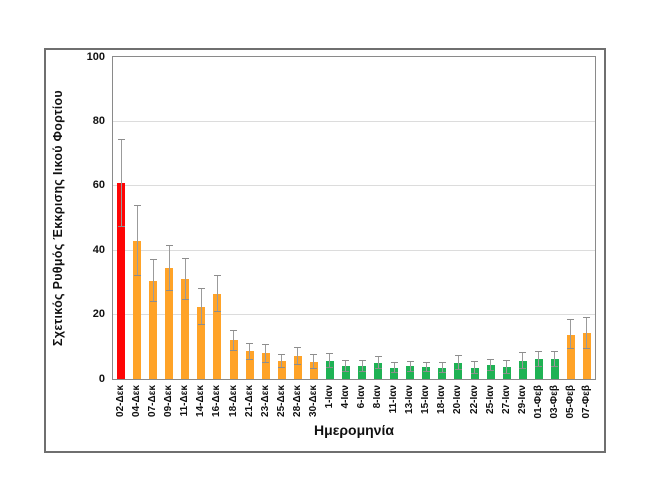 Image resolution: width=650 pixels, height=502 pixels. I want to click on x-tick-label: 29-Ιαν, so click(522, 399).